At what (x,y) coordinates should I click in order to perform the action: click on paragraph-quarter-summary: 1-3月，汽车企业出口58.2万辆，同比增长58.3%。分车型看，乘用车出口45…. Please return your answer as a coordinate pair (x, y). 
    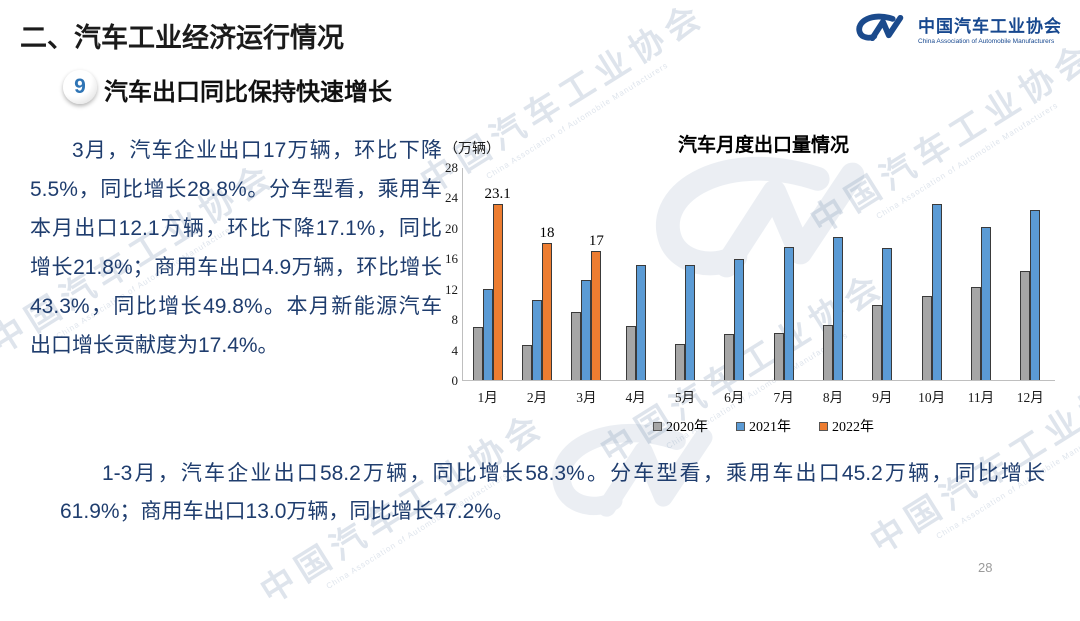
    Looking at the image, I should click on (552, 492).